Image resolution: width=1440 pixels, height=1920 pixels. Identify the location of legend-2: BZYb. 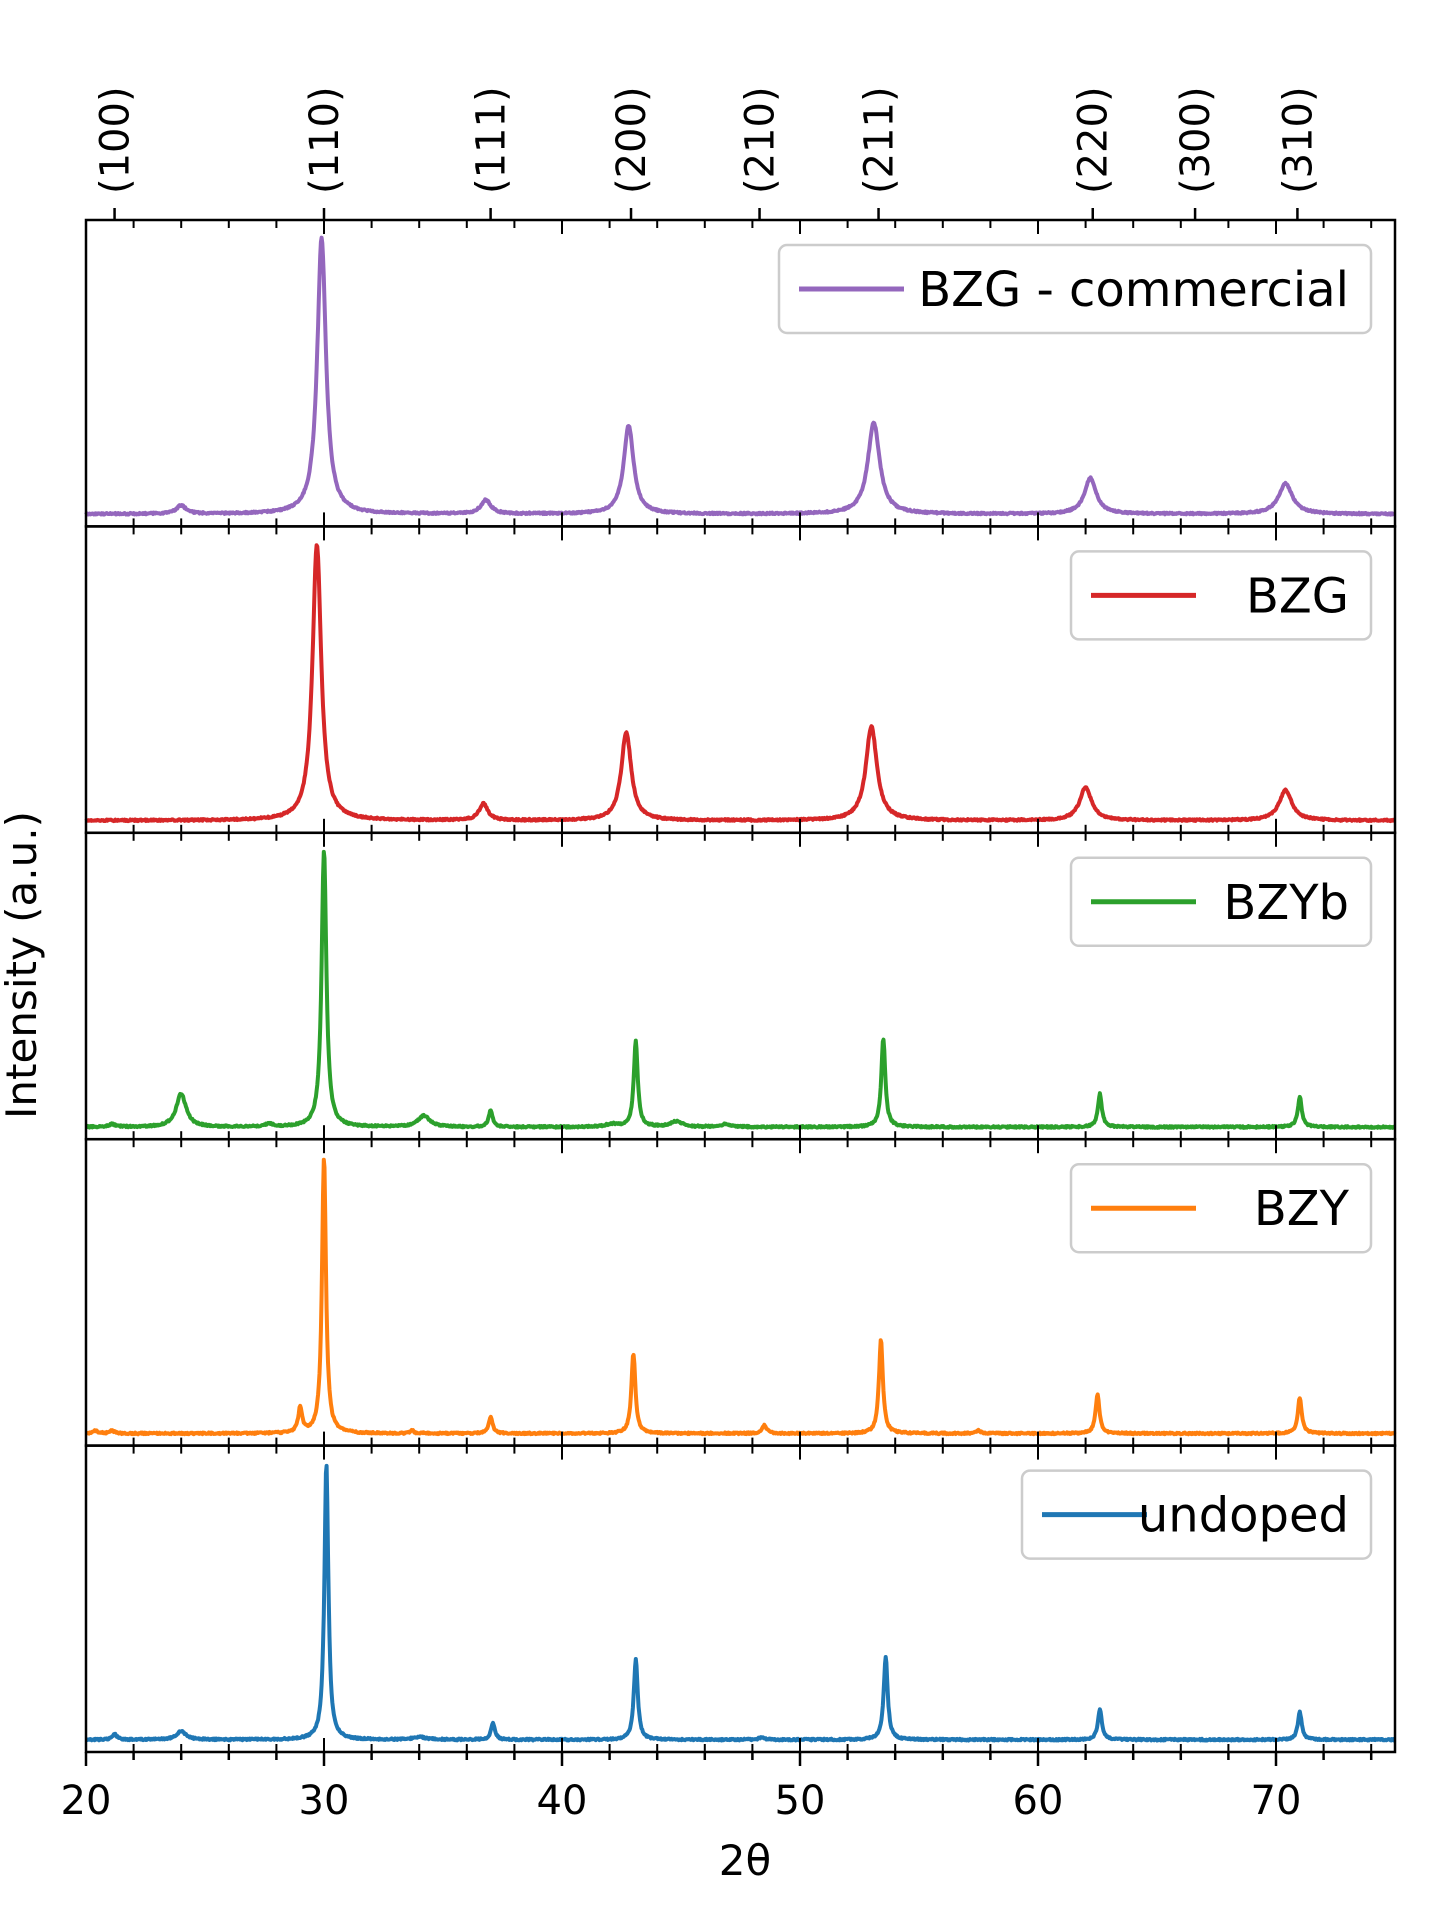
(1221, 902).